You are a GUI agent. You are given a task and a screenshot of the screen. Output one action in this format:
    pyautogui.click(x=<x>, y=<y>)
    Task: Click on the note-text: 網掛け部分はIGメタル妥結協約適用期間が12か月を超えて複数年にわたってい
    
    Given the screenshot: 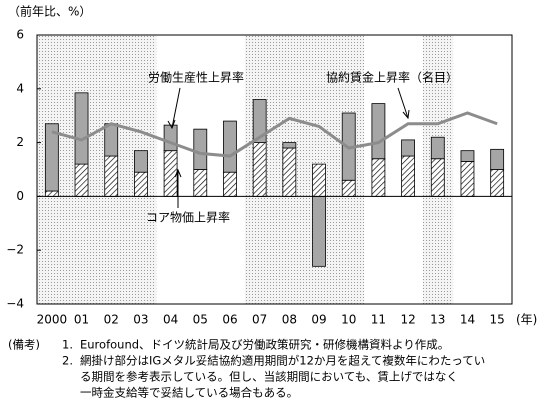 What is the action you would take?
    pyautogui.click(x=282, y=361)
    